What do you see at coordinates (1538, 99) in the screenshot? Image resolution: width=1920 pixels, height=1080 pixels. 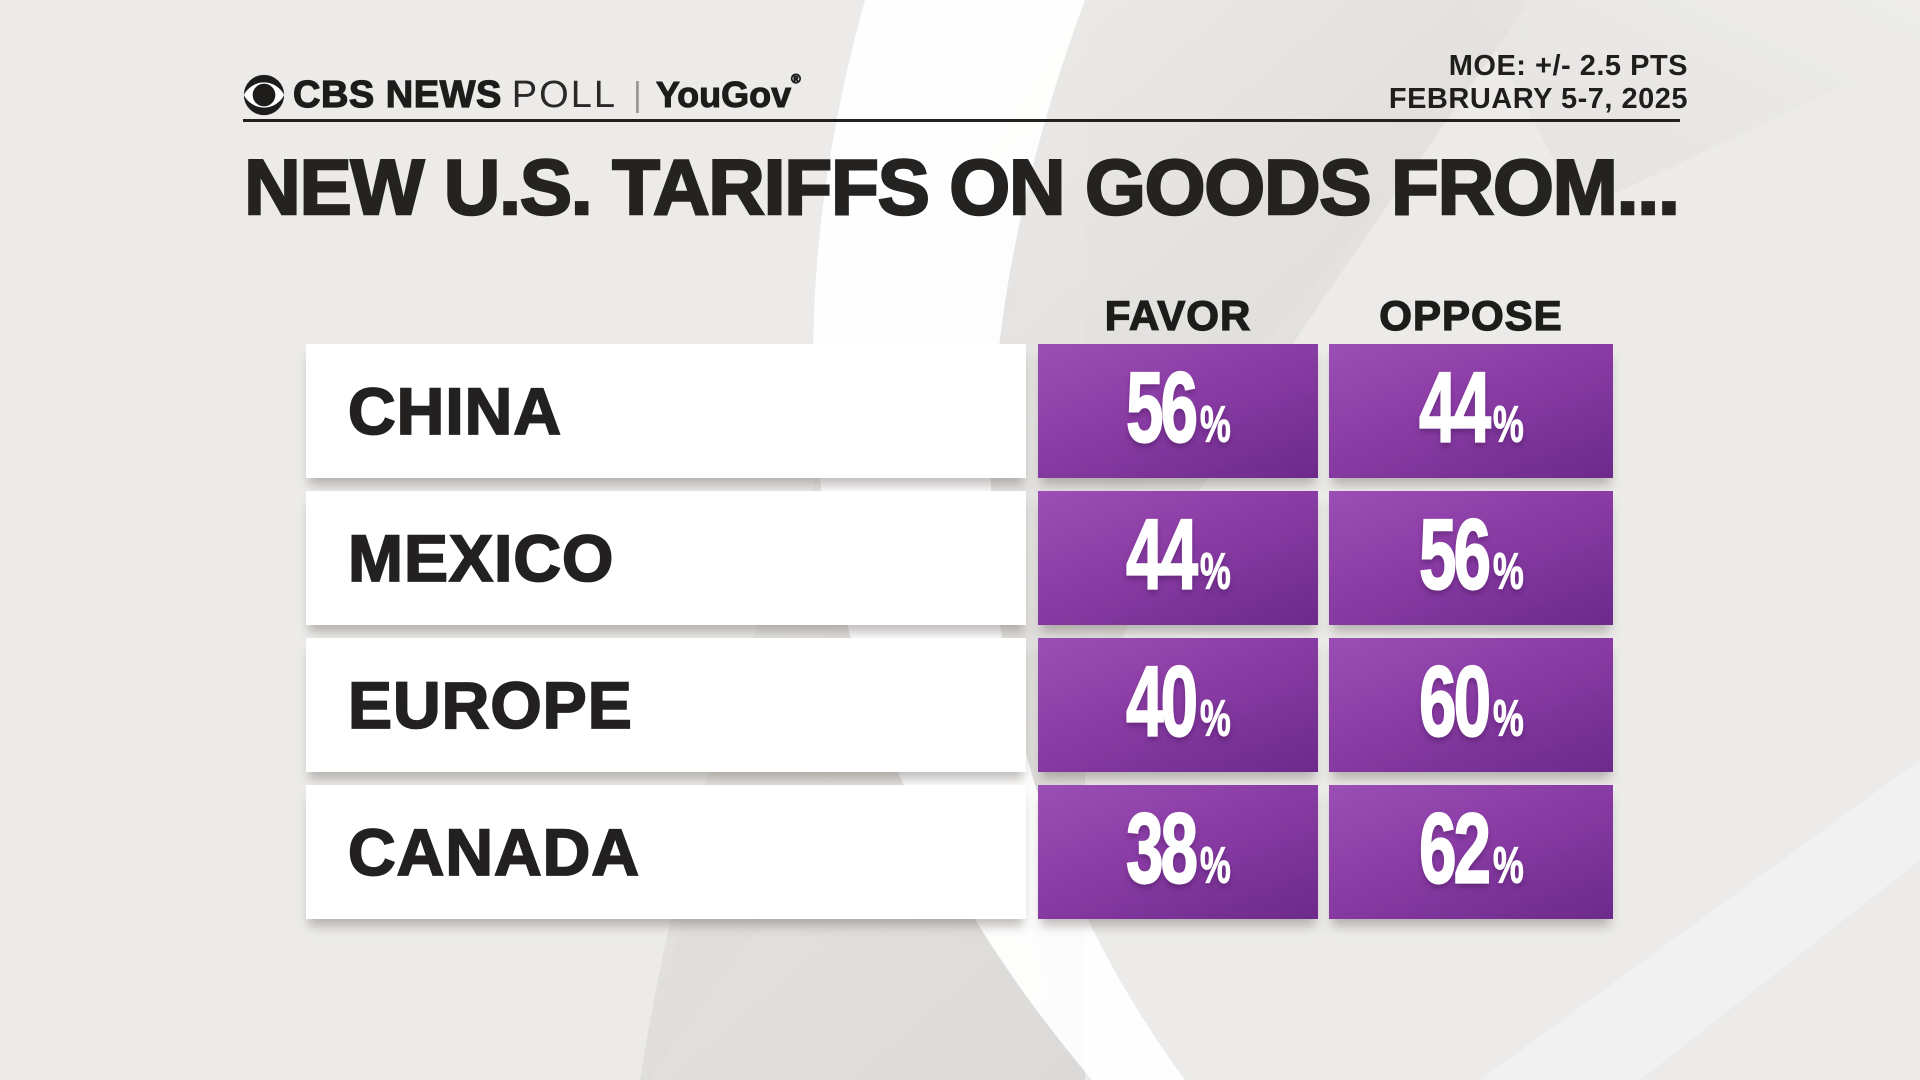 I see `date-text: FEBRUARY 5-7, 2025` at bounding box center [1538, 99].